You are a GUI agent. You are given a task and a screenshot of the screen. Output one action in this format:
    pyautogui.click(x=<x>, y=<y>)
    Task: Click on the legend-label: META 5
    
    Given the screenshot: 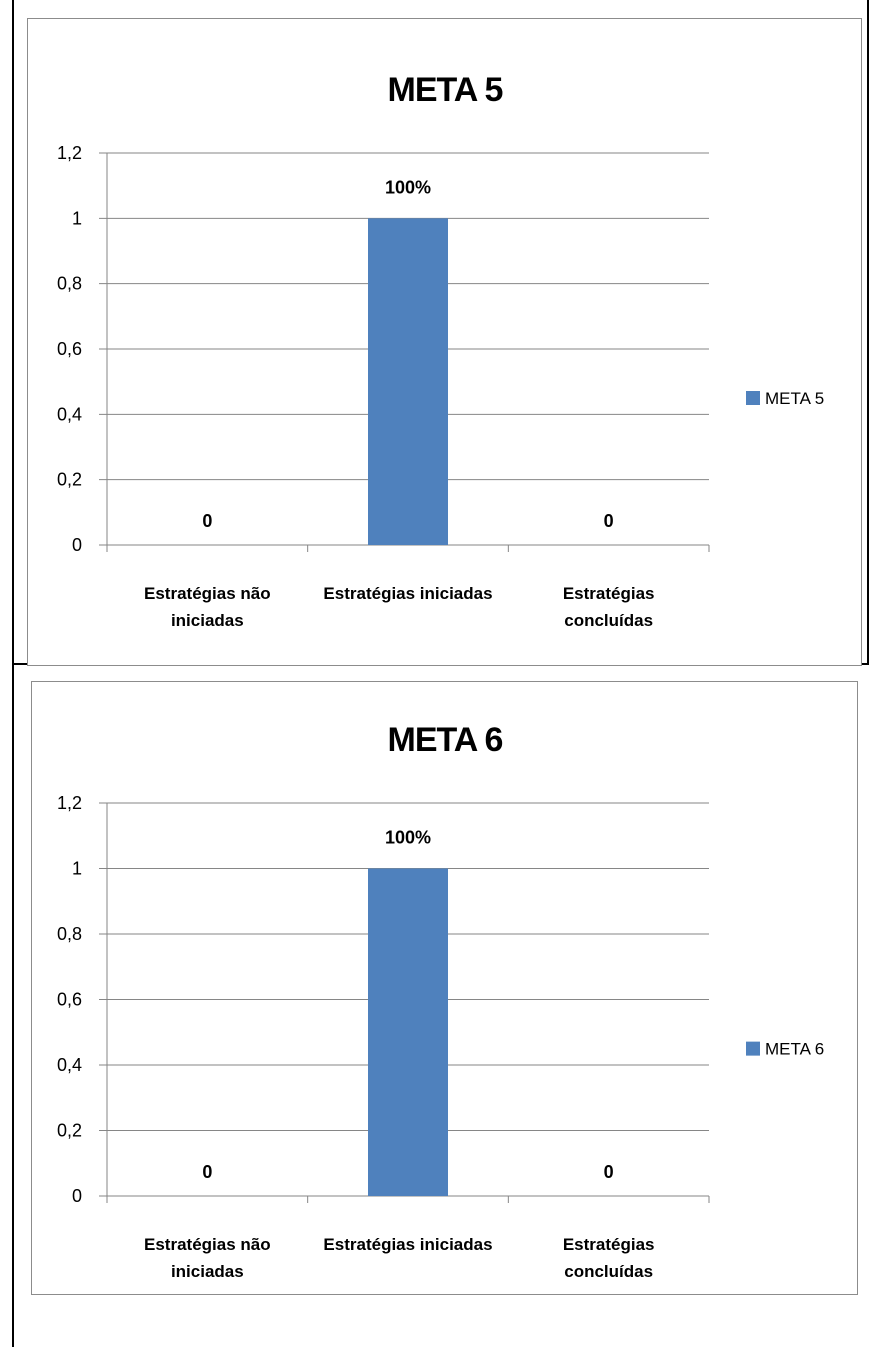 What is the action you would take?
    pyautogui.click(x=794, y=398)
    